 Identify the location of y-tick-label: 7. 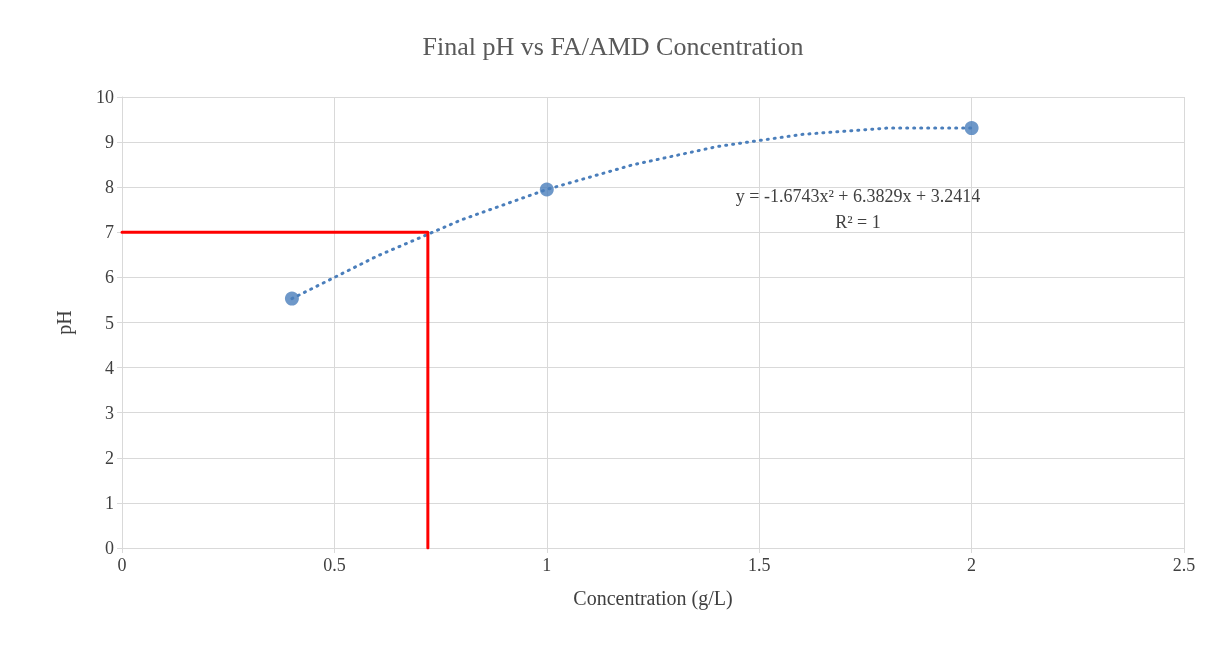
(109, 232).